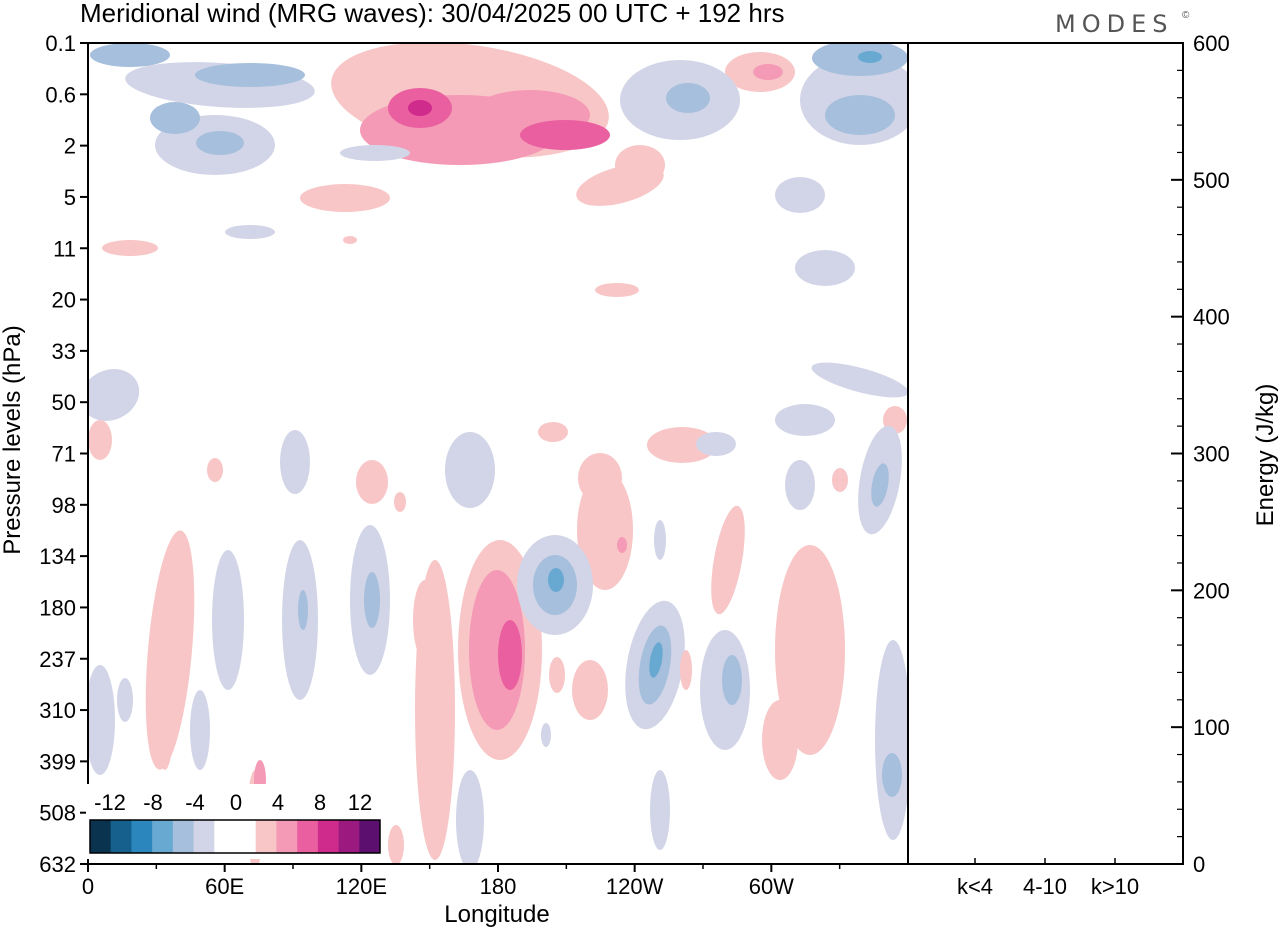 This screenshot has height=930, width=1280. I want to click on energy-tick-label: 100, so click(1211, 727).